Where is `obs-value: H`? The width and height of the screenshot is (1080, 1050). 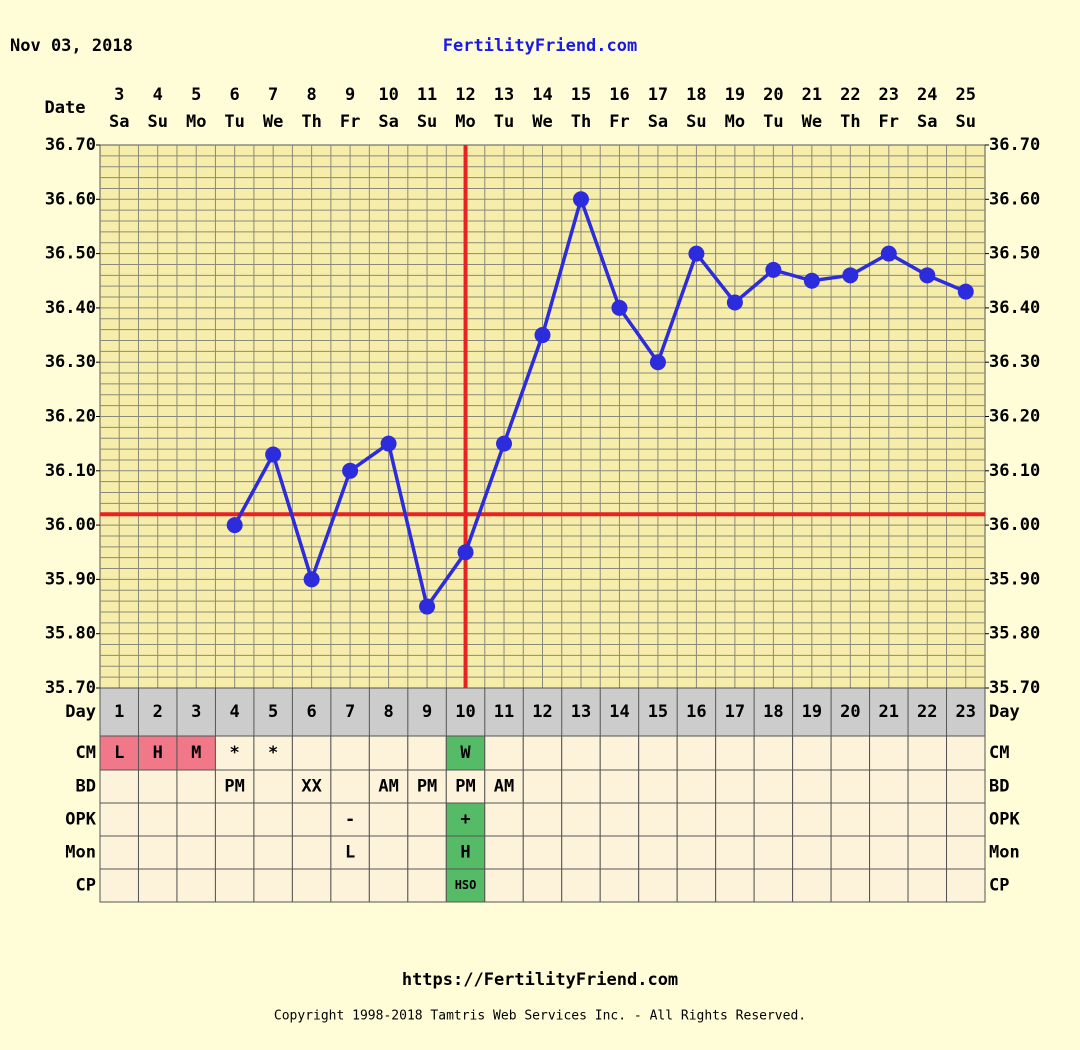 obs-value: H is located at coordinates (465, 853).